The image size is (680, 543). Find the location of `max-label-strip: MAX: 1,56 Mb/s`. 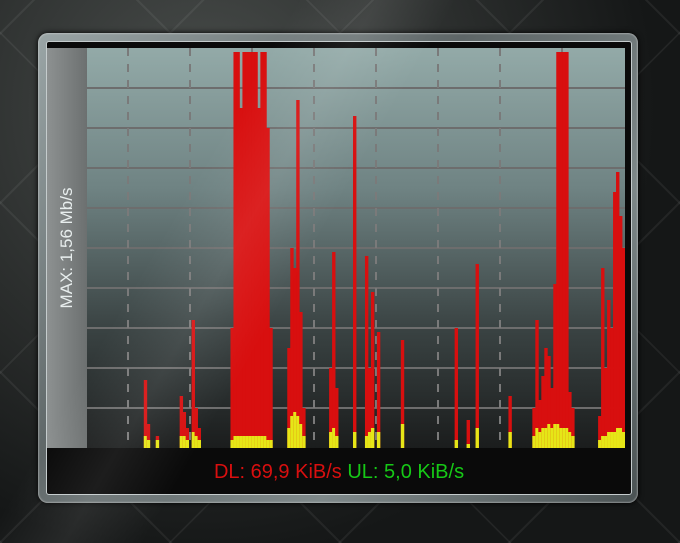

max-label-strip: MAX: 1,56 Mb/s is located at coordinates (67, 248).